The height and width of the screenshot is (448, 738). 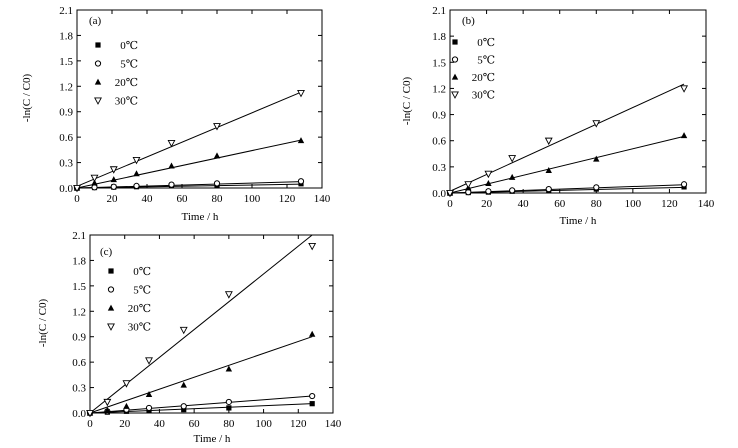 I want to click on panel-label: (b), so click(x=468, y=21).